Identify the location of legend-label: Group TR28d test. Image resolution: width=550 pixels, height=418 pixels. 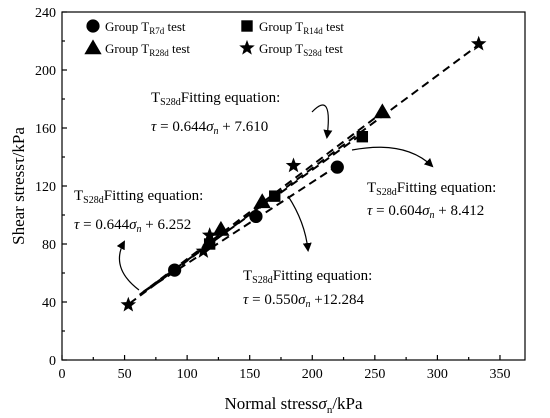
(147, 49).